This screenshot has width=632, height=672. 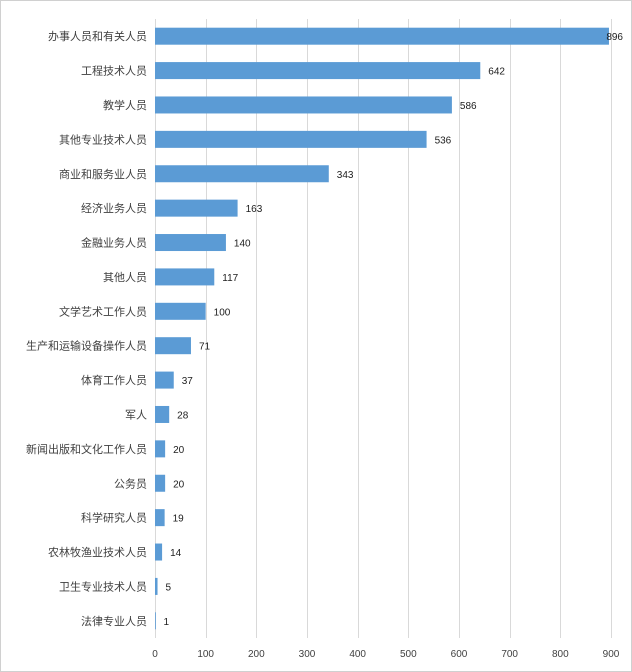 I want to click on x-tick-label: 900, so click(x=611, y=654).